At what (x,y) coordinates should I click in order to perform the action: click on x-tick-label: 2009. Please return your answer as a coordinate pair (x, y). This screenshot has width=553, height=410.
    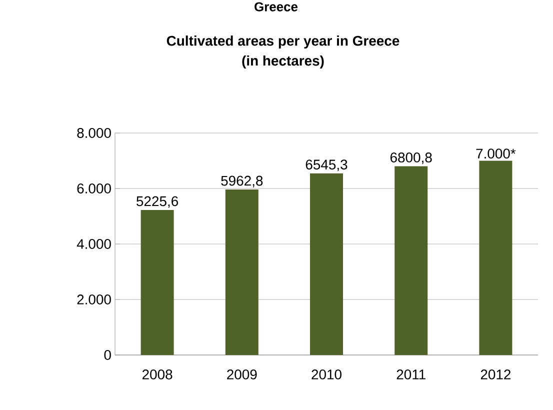
    Looking at the image, I should click on (242, 375).